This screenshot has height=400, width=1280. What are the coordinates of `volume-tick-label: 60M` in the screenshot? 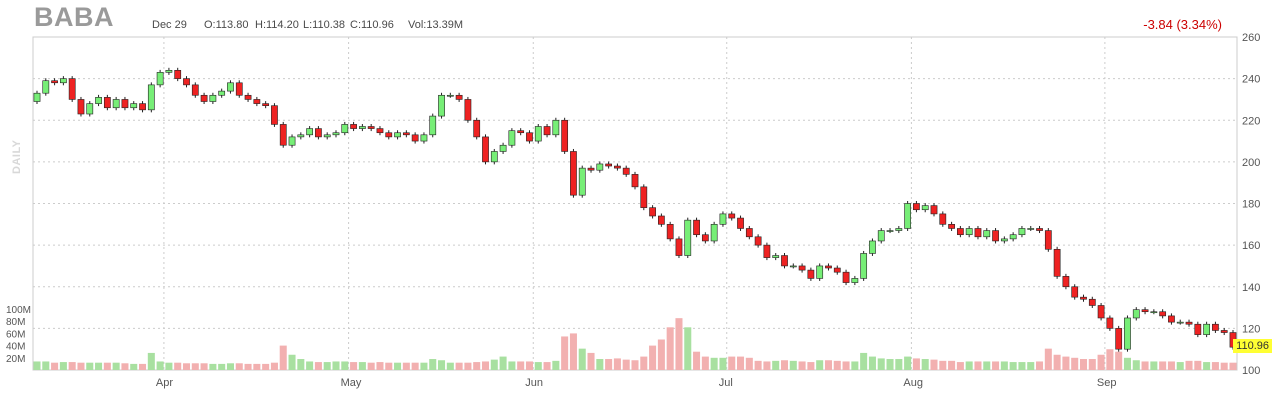 It's located at (15, 334).